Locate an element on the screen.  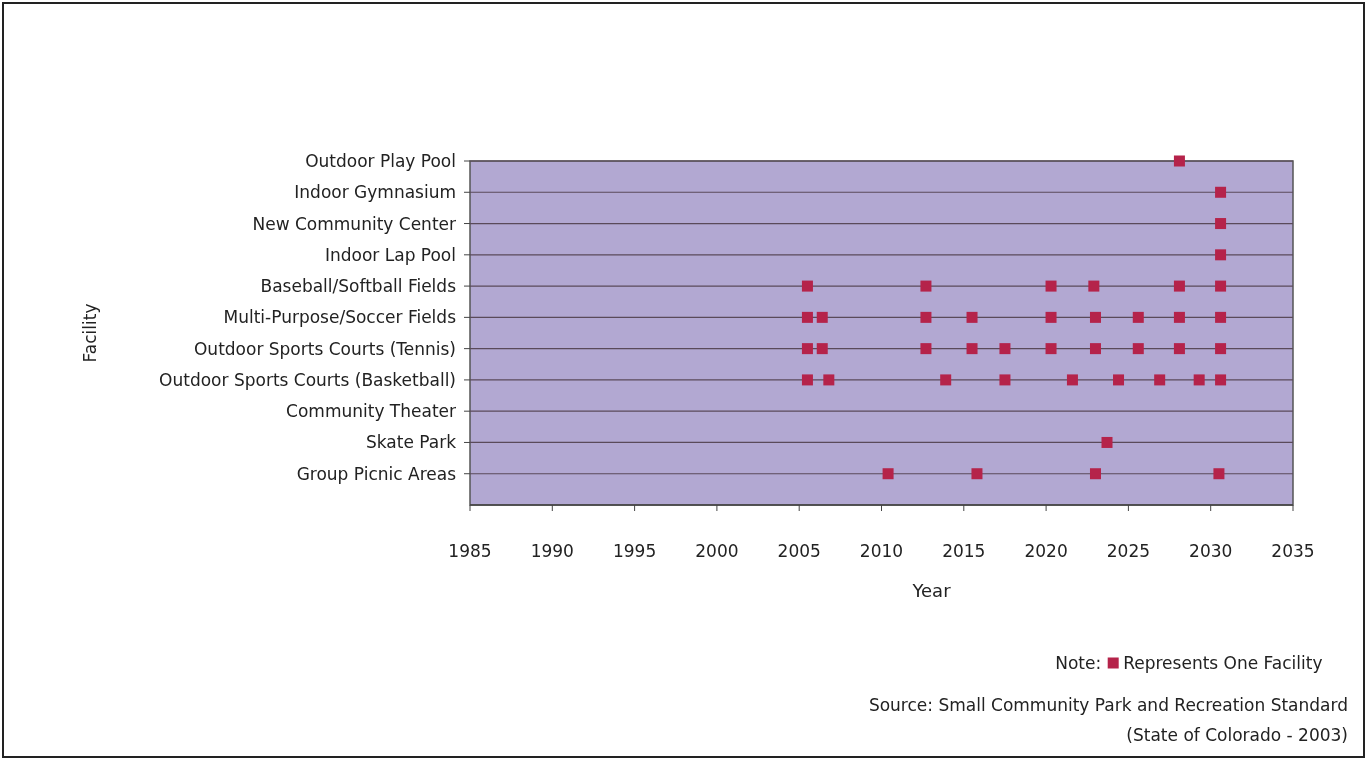
legend-title: Note: is located at coordinates (1078, 663).